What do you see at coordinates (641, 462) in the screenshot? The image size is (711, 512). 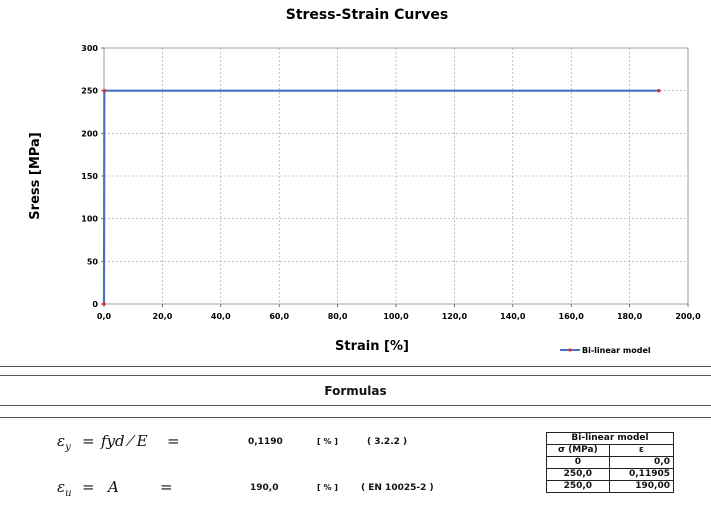 I see `table-cell: 0,0` at bounding box center [641, 462].